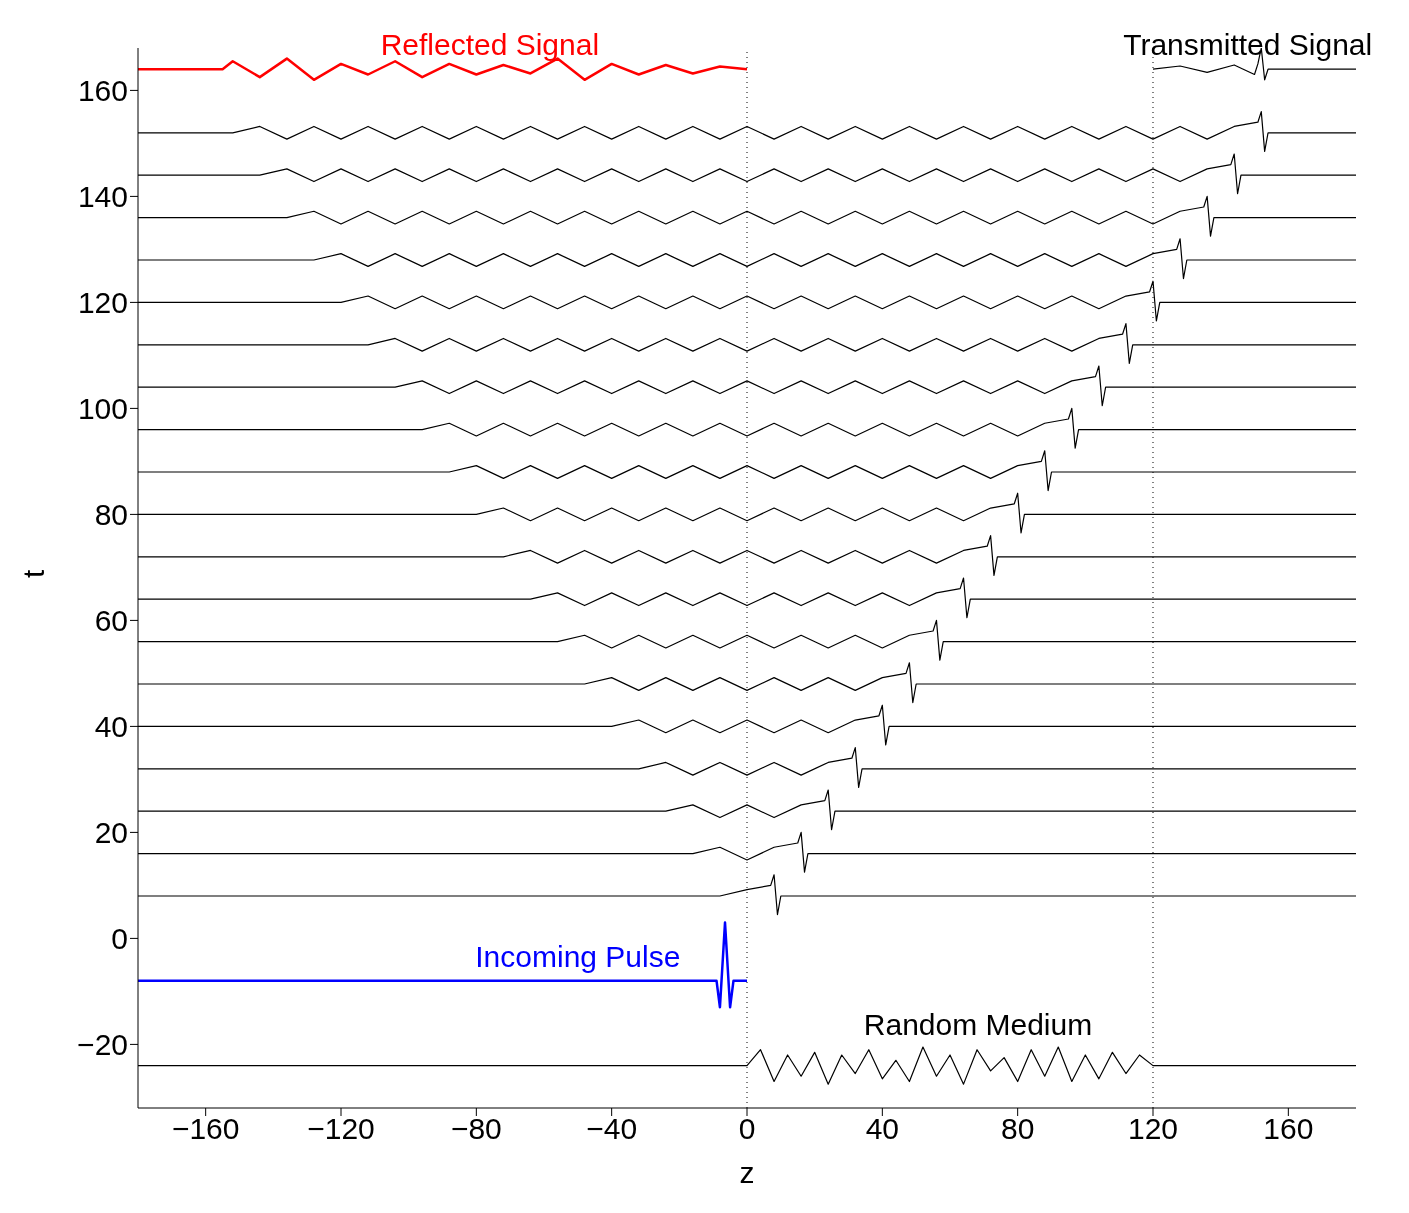  What do you see at coordinates (102, 303) in the screenshot?
I see `y-tick-label: 120` at bounding box center [102, 303].